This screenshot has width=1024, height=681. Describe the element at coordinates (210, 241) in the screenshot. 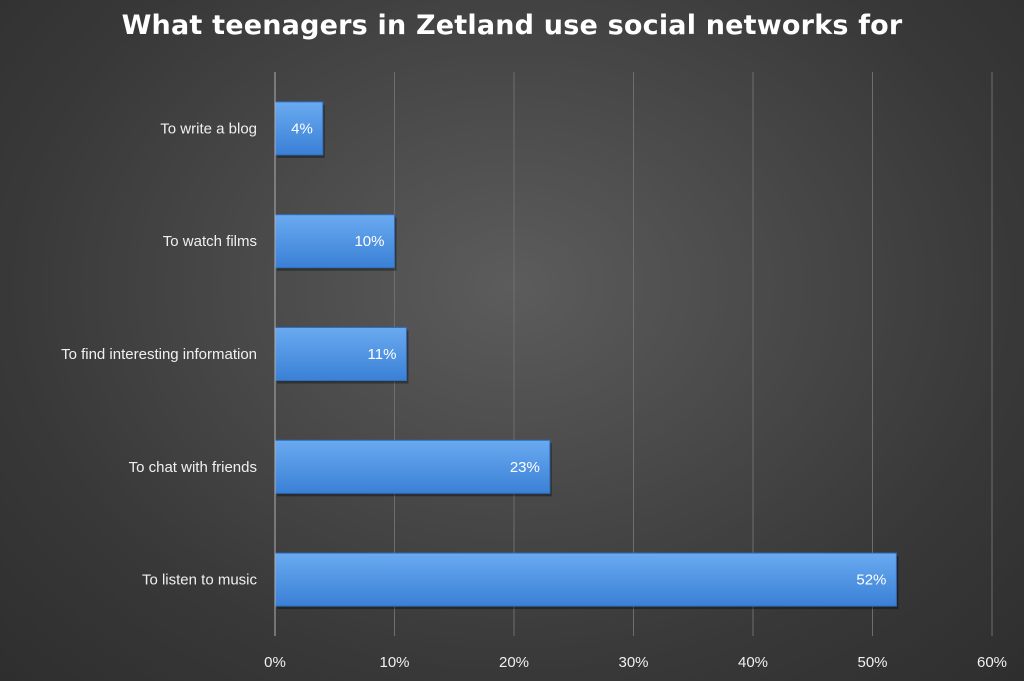

I see `category-label: To watch films` at that location.